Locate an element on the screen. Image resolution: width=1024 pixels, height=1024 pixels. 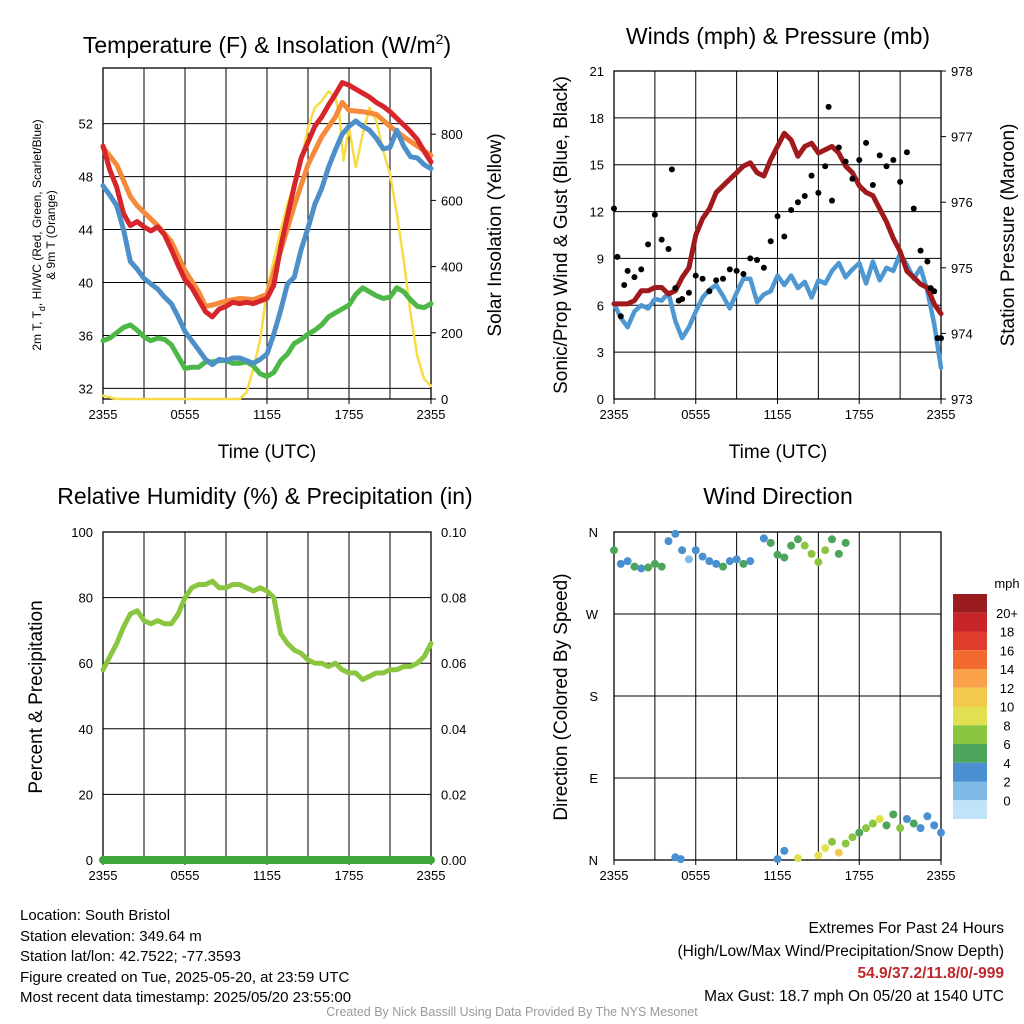
wind-title: Winds (mph) & Pressure (mb) is located at coordinates (778, 36).